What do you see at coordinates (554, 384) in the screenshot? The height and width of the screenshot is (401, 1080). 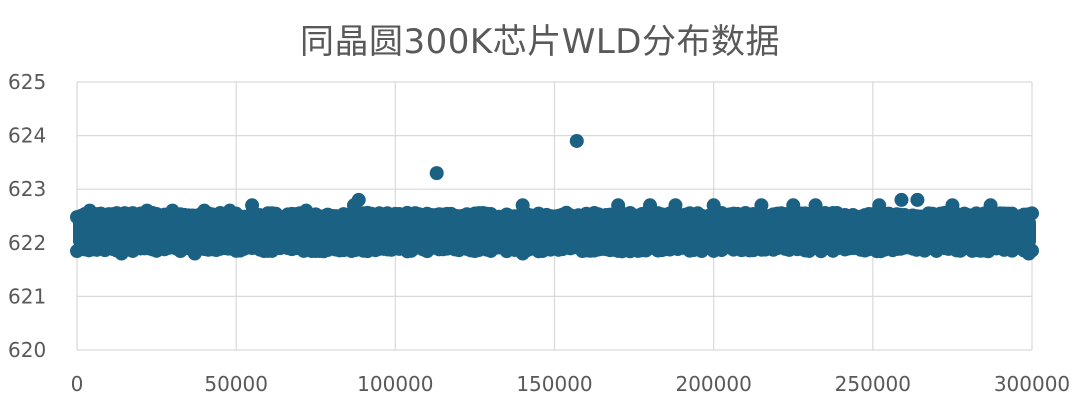 I see `x-tick-label: 150000` at bounding box center [554, 384].